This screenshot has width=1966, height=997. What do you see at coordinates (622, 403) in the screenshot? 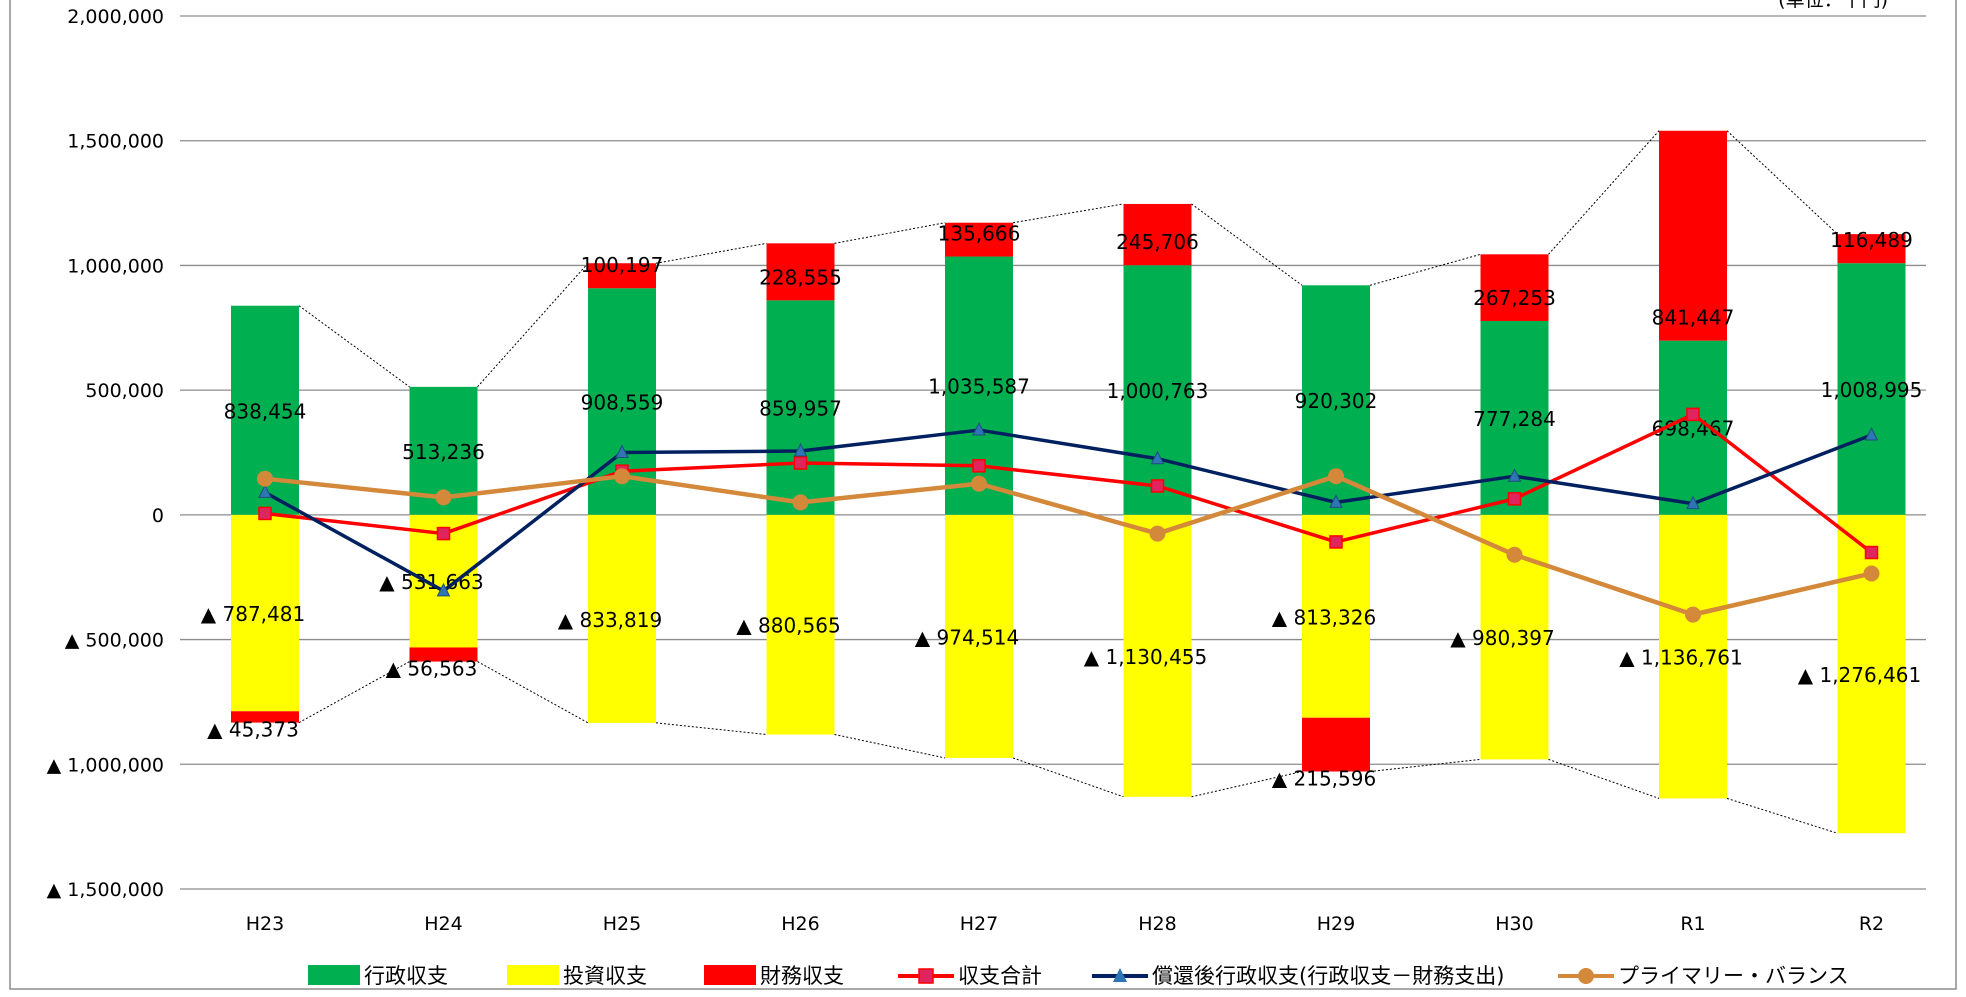
I see `bar-value-label: 908,559` at bounding box center [622, 403].